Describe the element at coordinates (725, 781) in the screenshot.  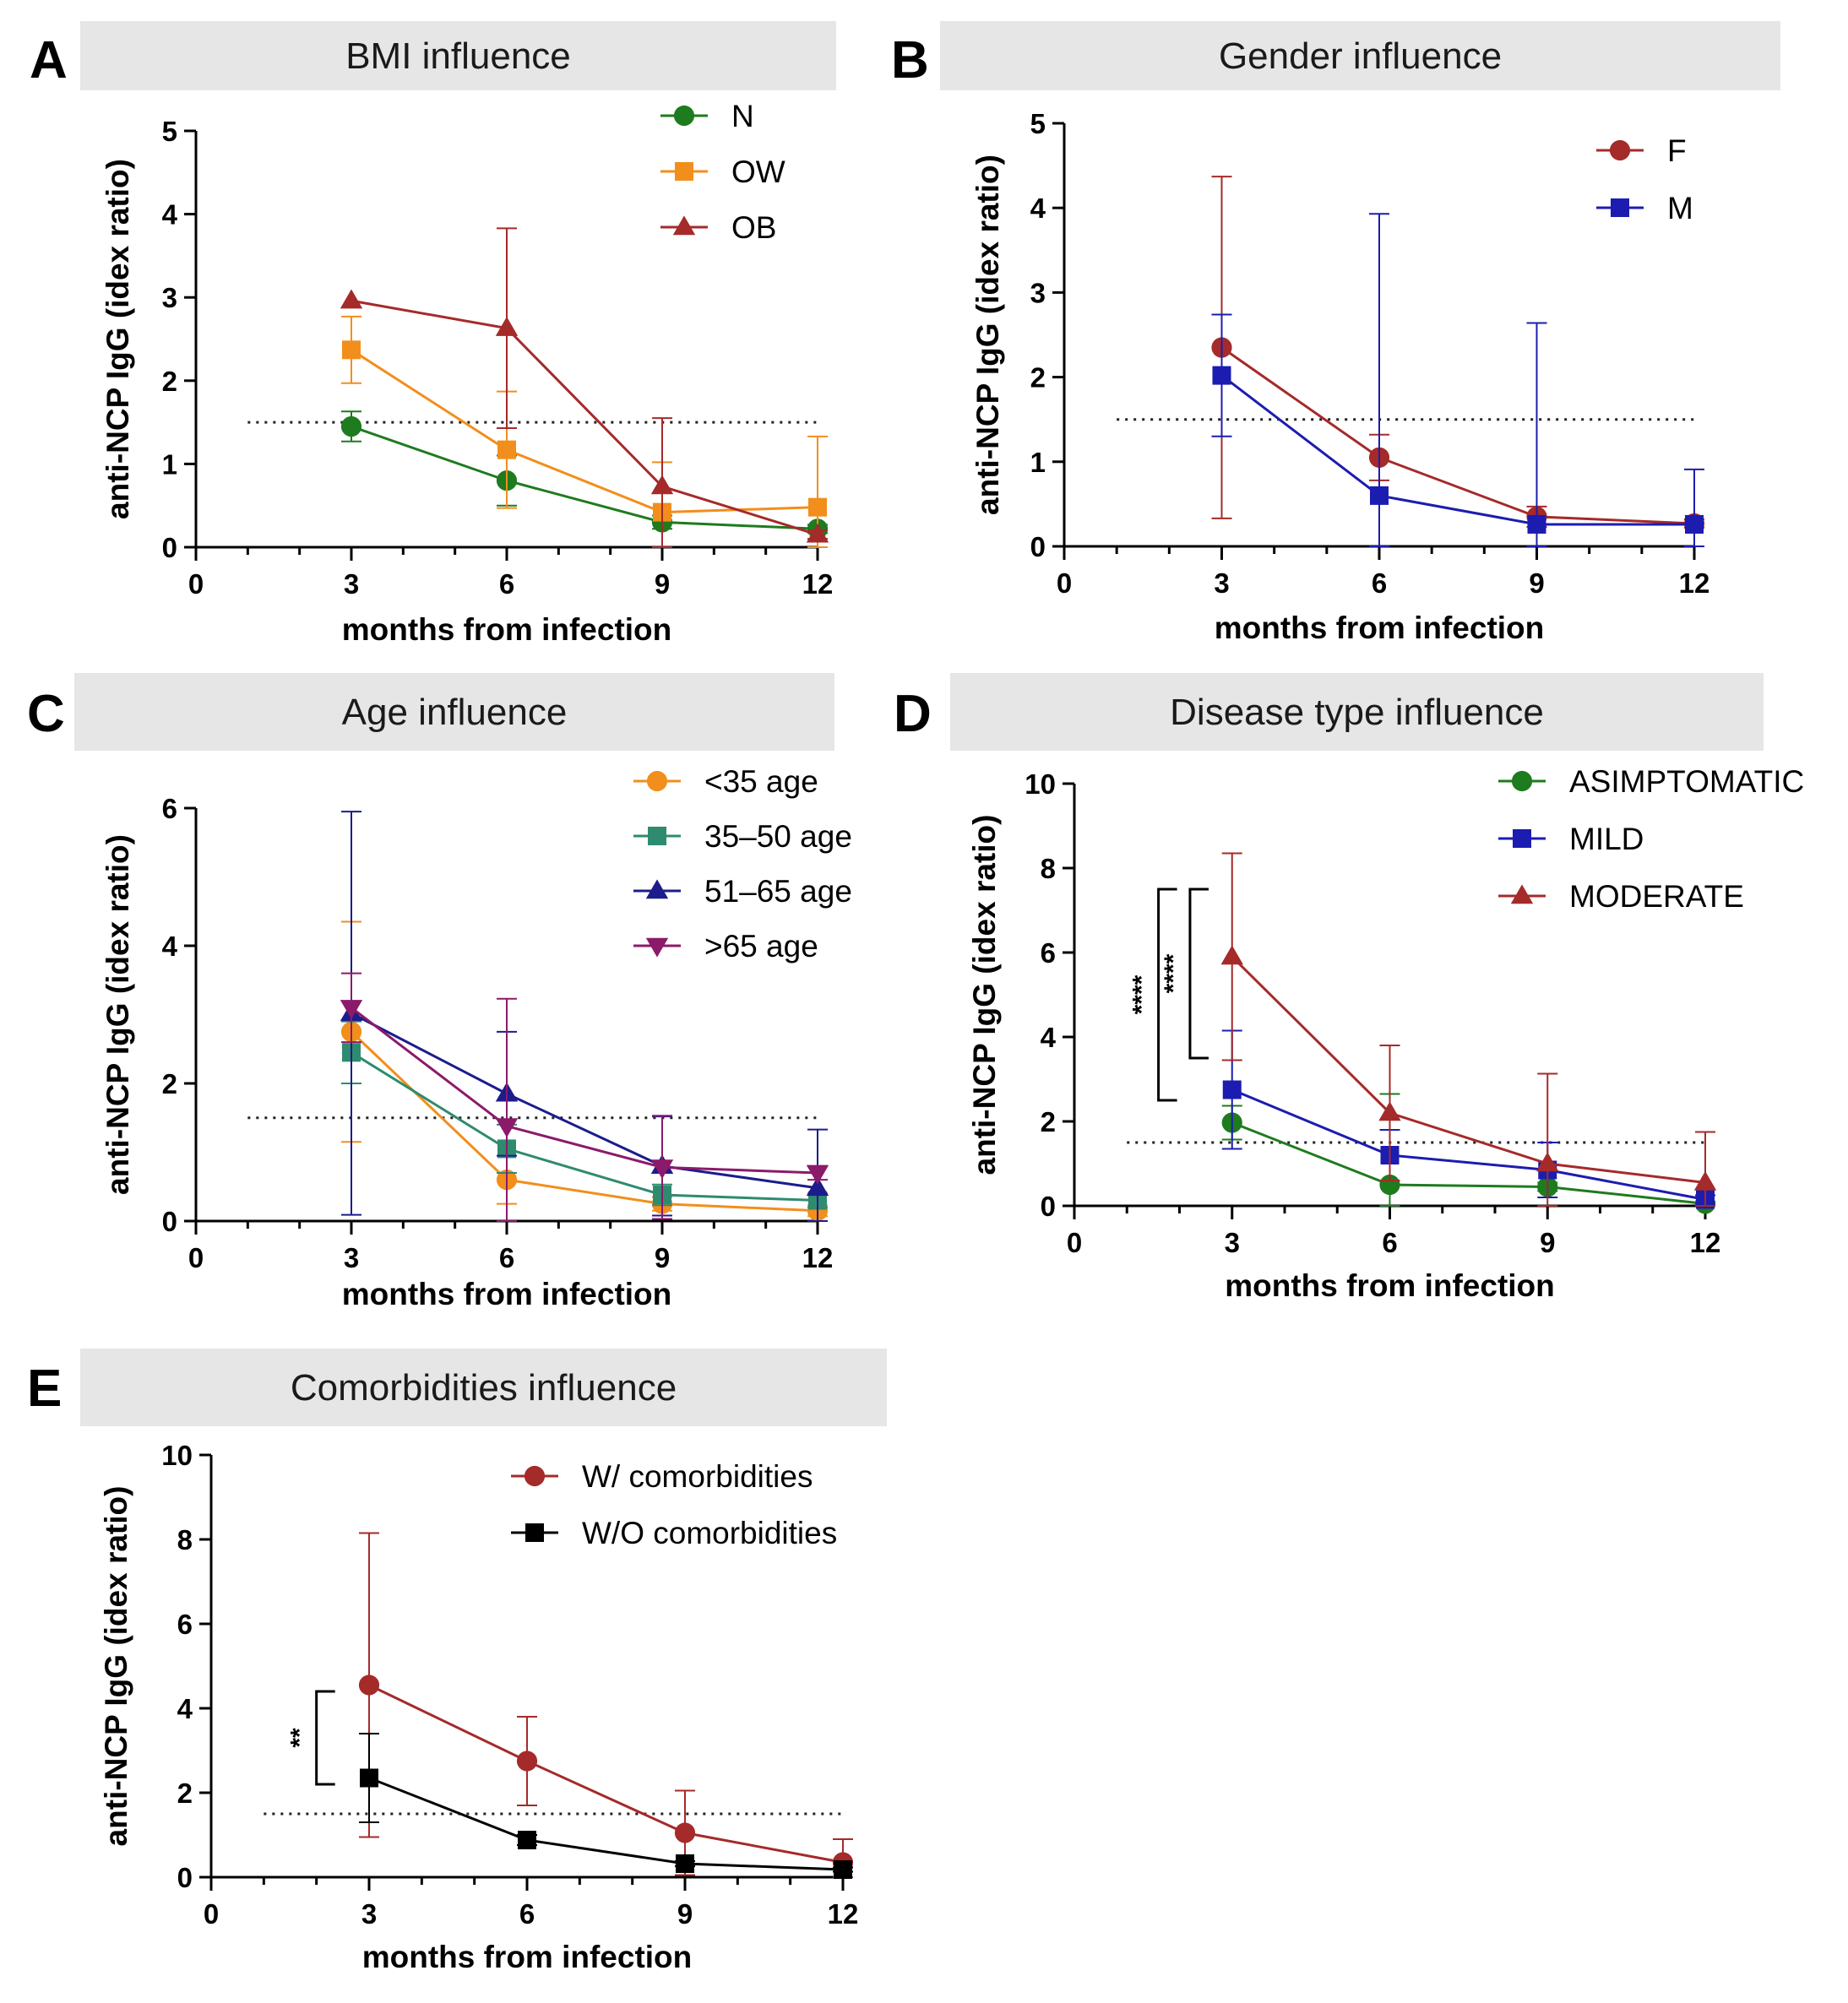
I see `legend-item: <35 age` at that location.